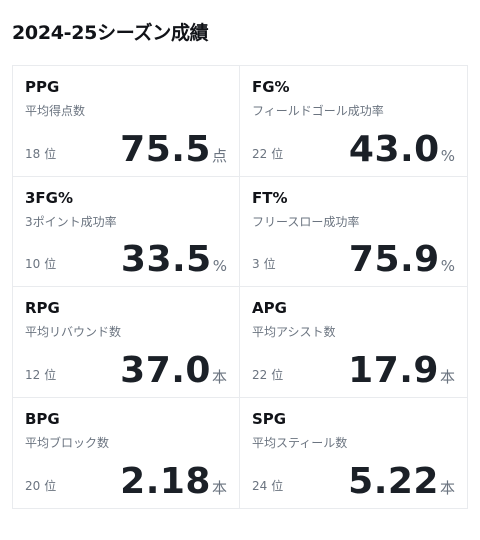 This screenshot has width=480, height=540. What do you see at coordinates (42, 418) in the screenshot?
I see `stat-abbr: BPG` at bounding box center [42, 418].